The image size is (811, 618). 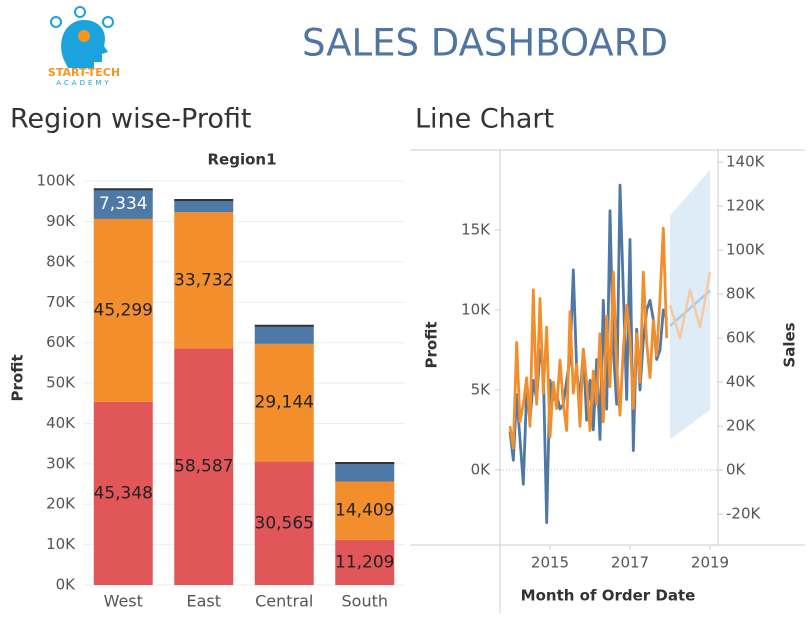 I want to click on x-tick-label: West, so click(x=123, y=601).